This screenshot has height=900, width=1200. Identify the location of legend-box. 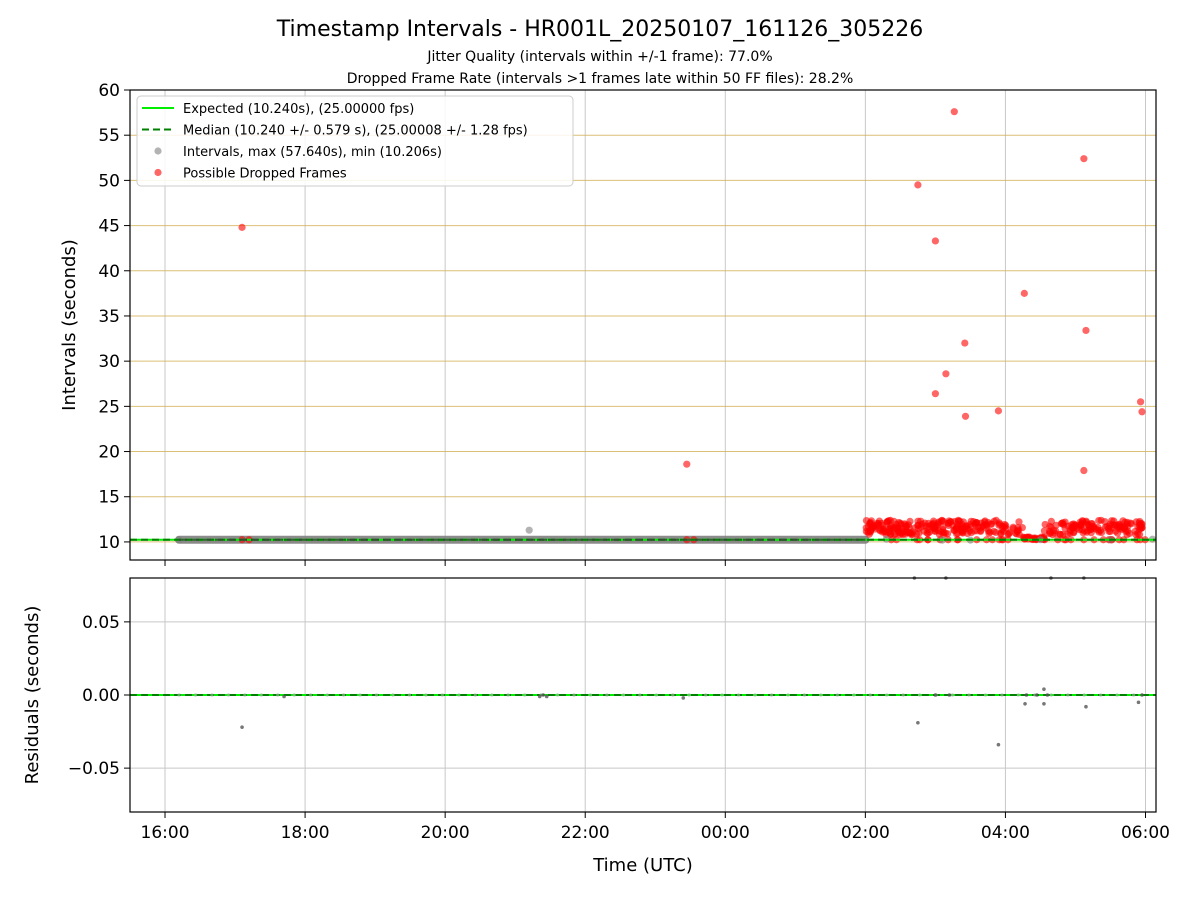
(355, 141).